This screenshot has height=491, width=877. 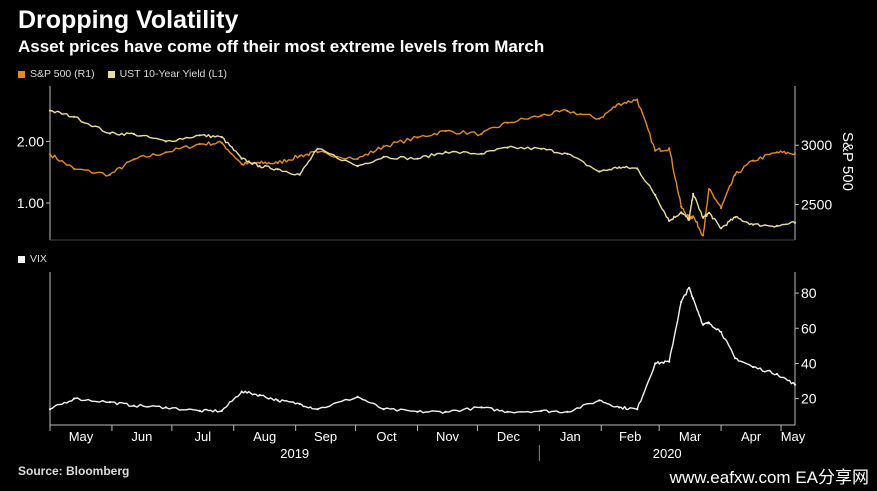 What do you see at coordinates (62, 74) in the screenshot?
I see `legend-label-sp500: S&P 500 (R1)` at bounding box center [62, 74].